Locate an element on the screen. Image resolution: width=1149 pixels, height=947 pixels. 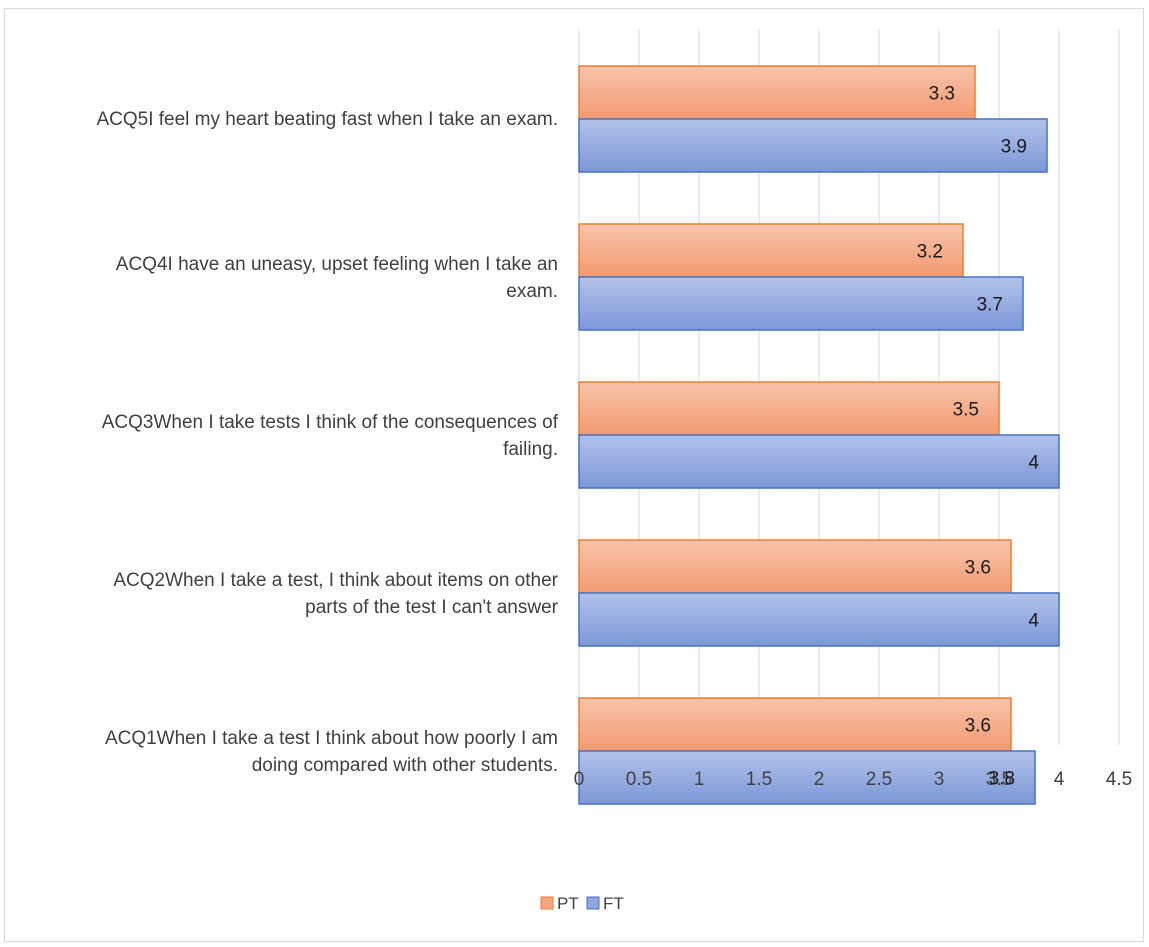
category-label: parts of the test I can't answer is located at coordinates (432, 607).